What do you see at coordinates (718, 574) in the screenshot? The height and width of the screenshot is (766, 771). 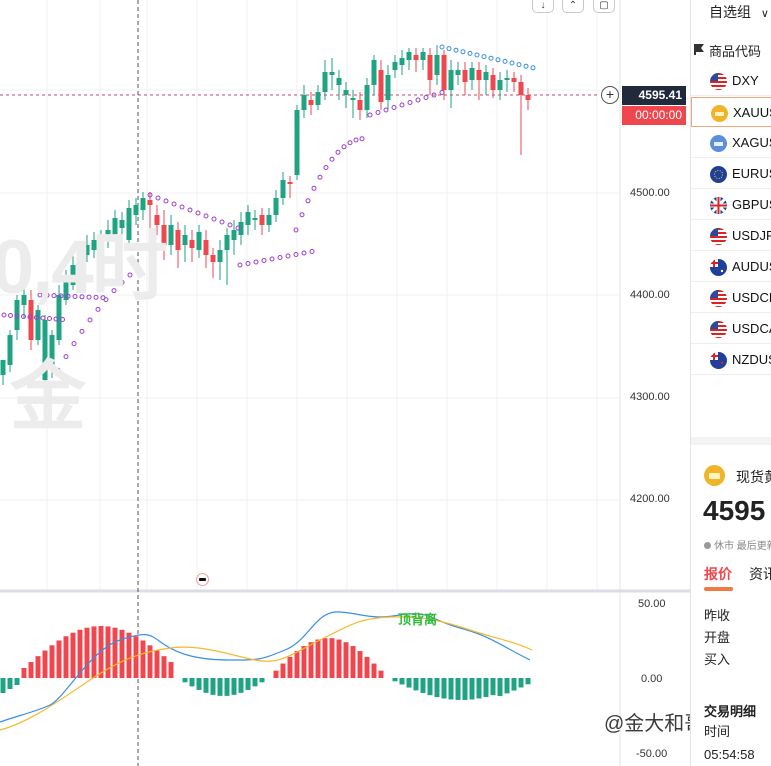 I see `tab-quote: 报价` at bounding box center [718, 574].